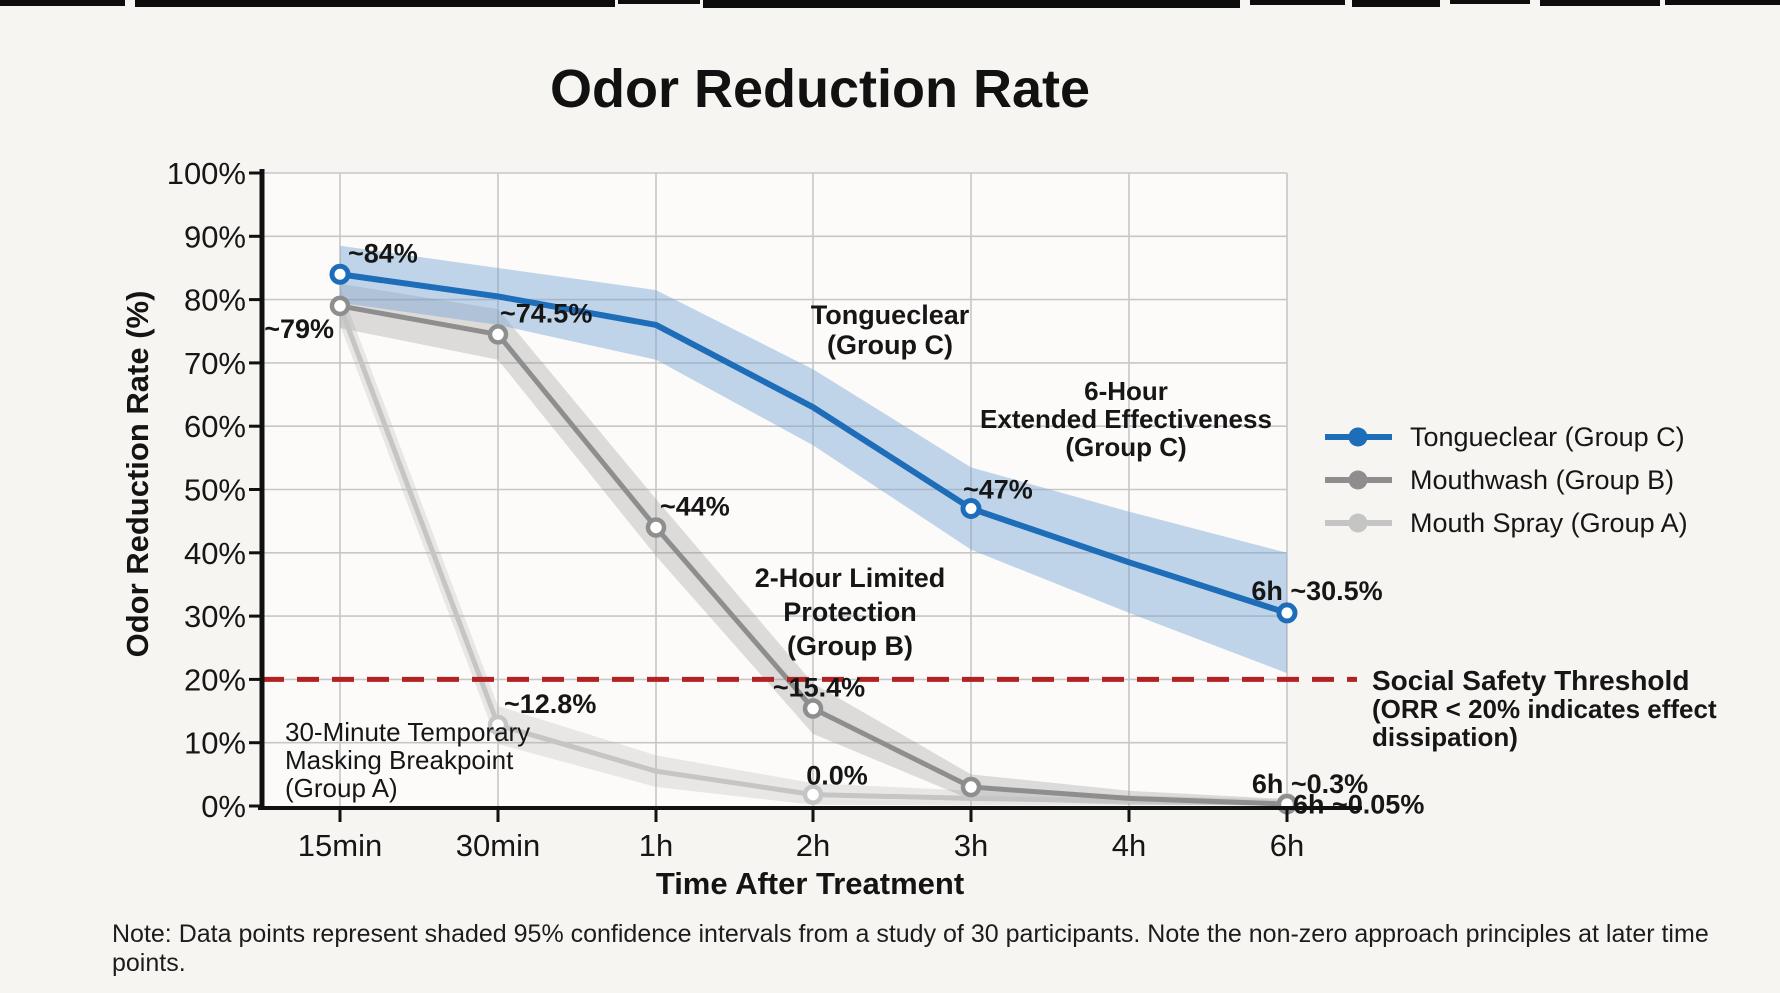 Image resolution: width=1780 pixels, height=993 pixels. Describe the element at coordinates (399, 760) in the screenshot. I see `callout-line: Masking Breakpoint` at that location.